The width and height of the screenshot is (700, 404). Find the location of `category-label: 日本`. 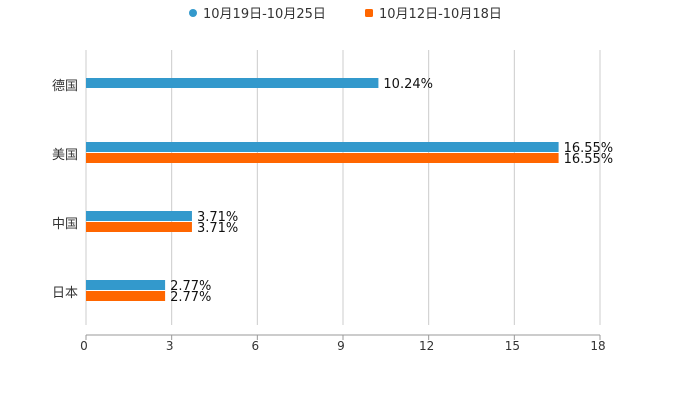

category-label: 日本 is located at coordinates (65, 293).